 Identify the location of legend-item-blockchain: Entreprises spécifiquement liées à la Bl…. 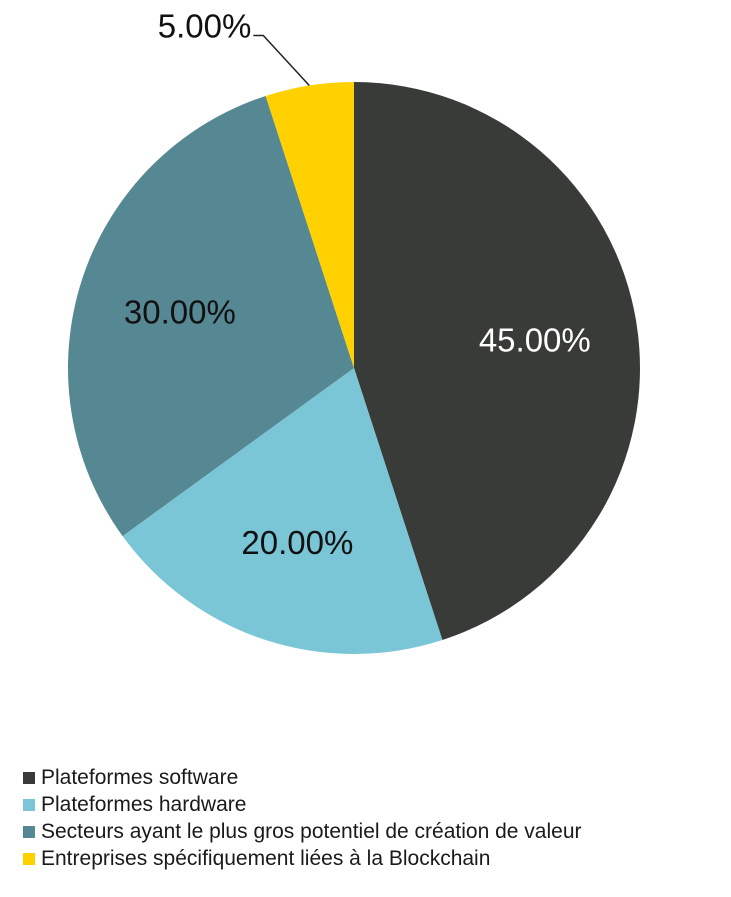
(302, 858).